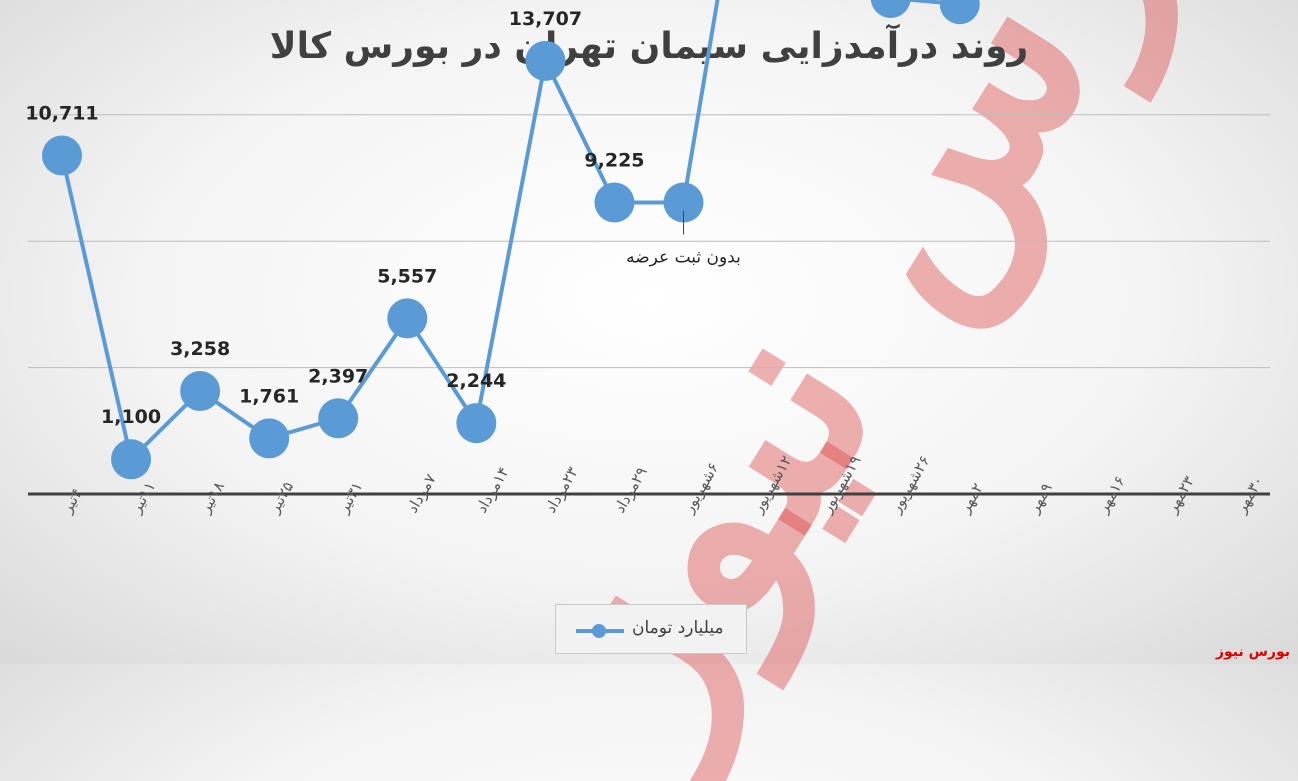  I want to click on data-label: 1,100, so click(131, 417).